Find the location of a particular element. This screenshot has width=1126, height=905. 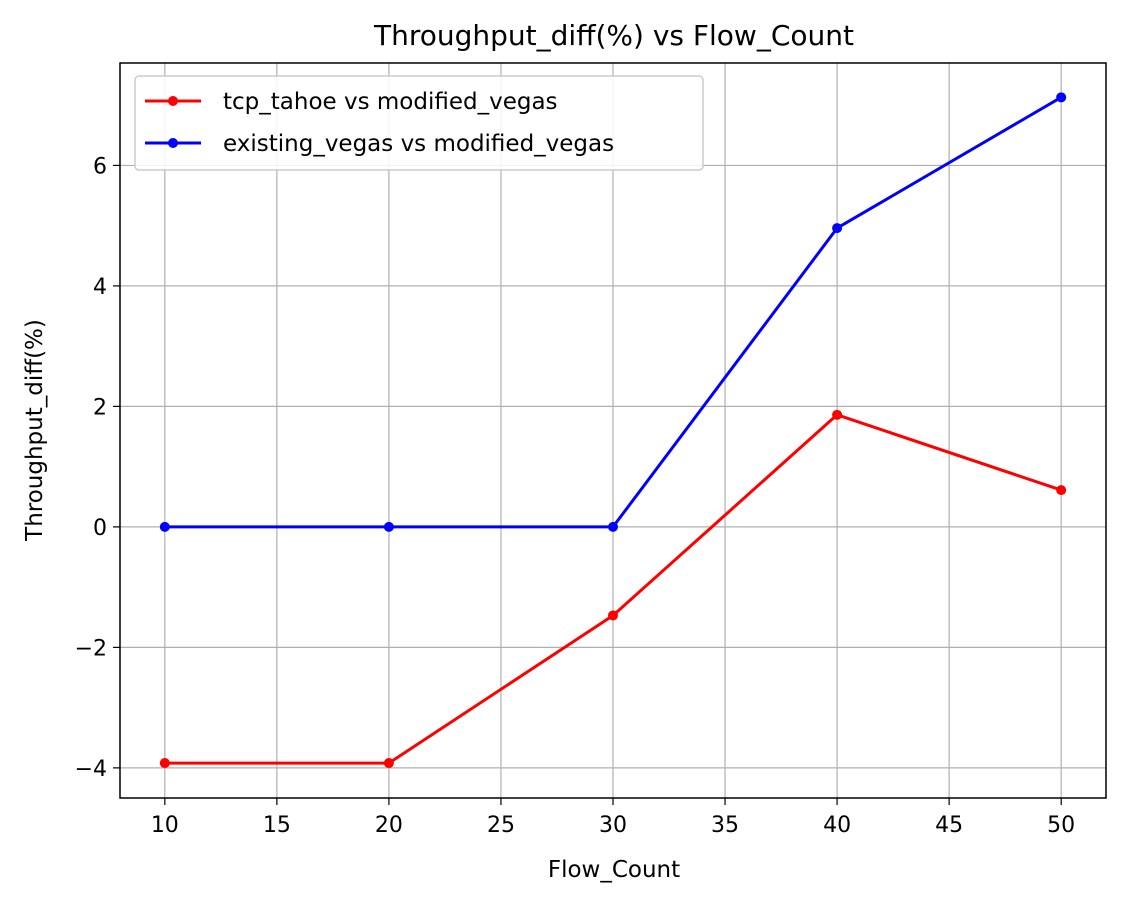

y-tick-label: −4 is located at coordinates (91, 769).